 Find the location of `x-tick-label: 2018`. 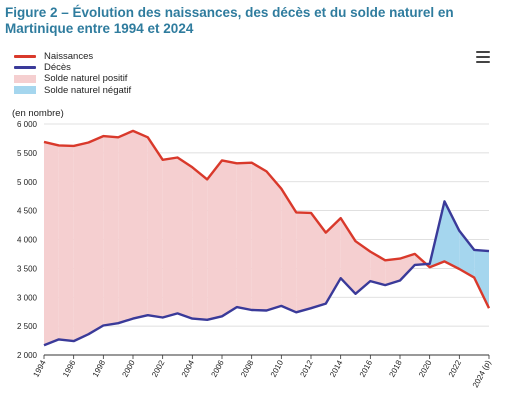

x-tick-label: 2018 is located at coordinates (395, 368).